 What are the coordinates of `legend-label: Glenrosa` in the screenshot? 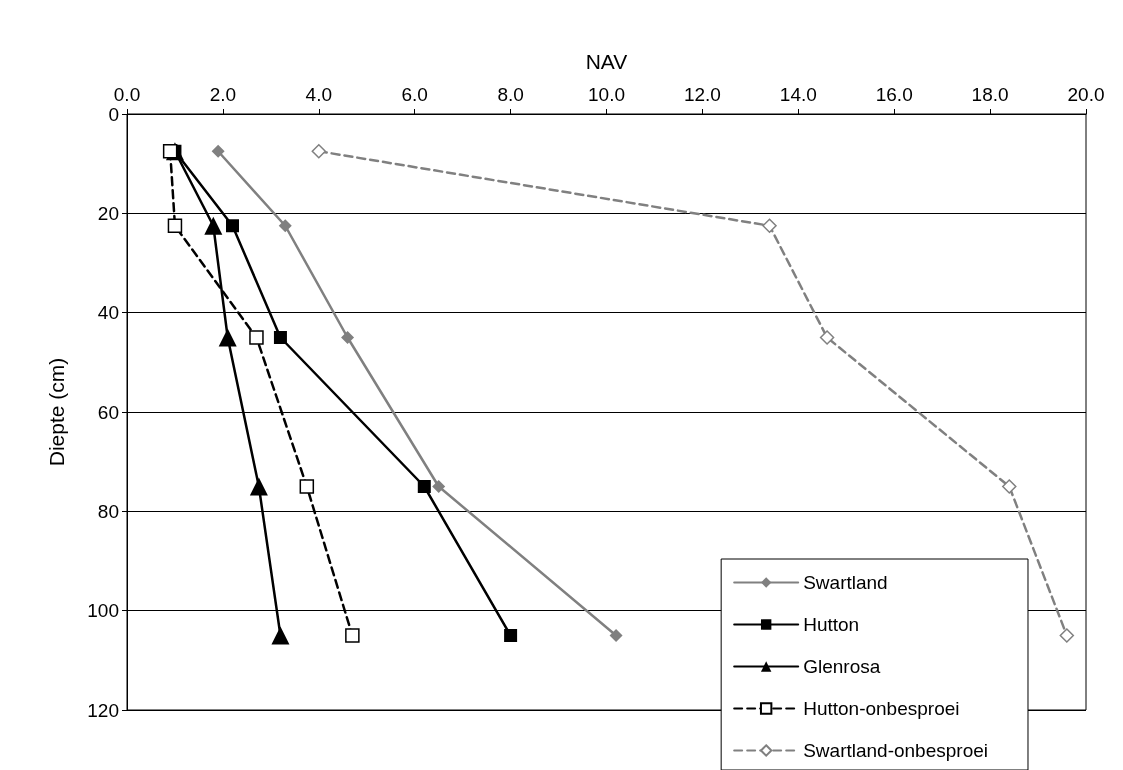 It's located at (842, 666).